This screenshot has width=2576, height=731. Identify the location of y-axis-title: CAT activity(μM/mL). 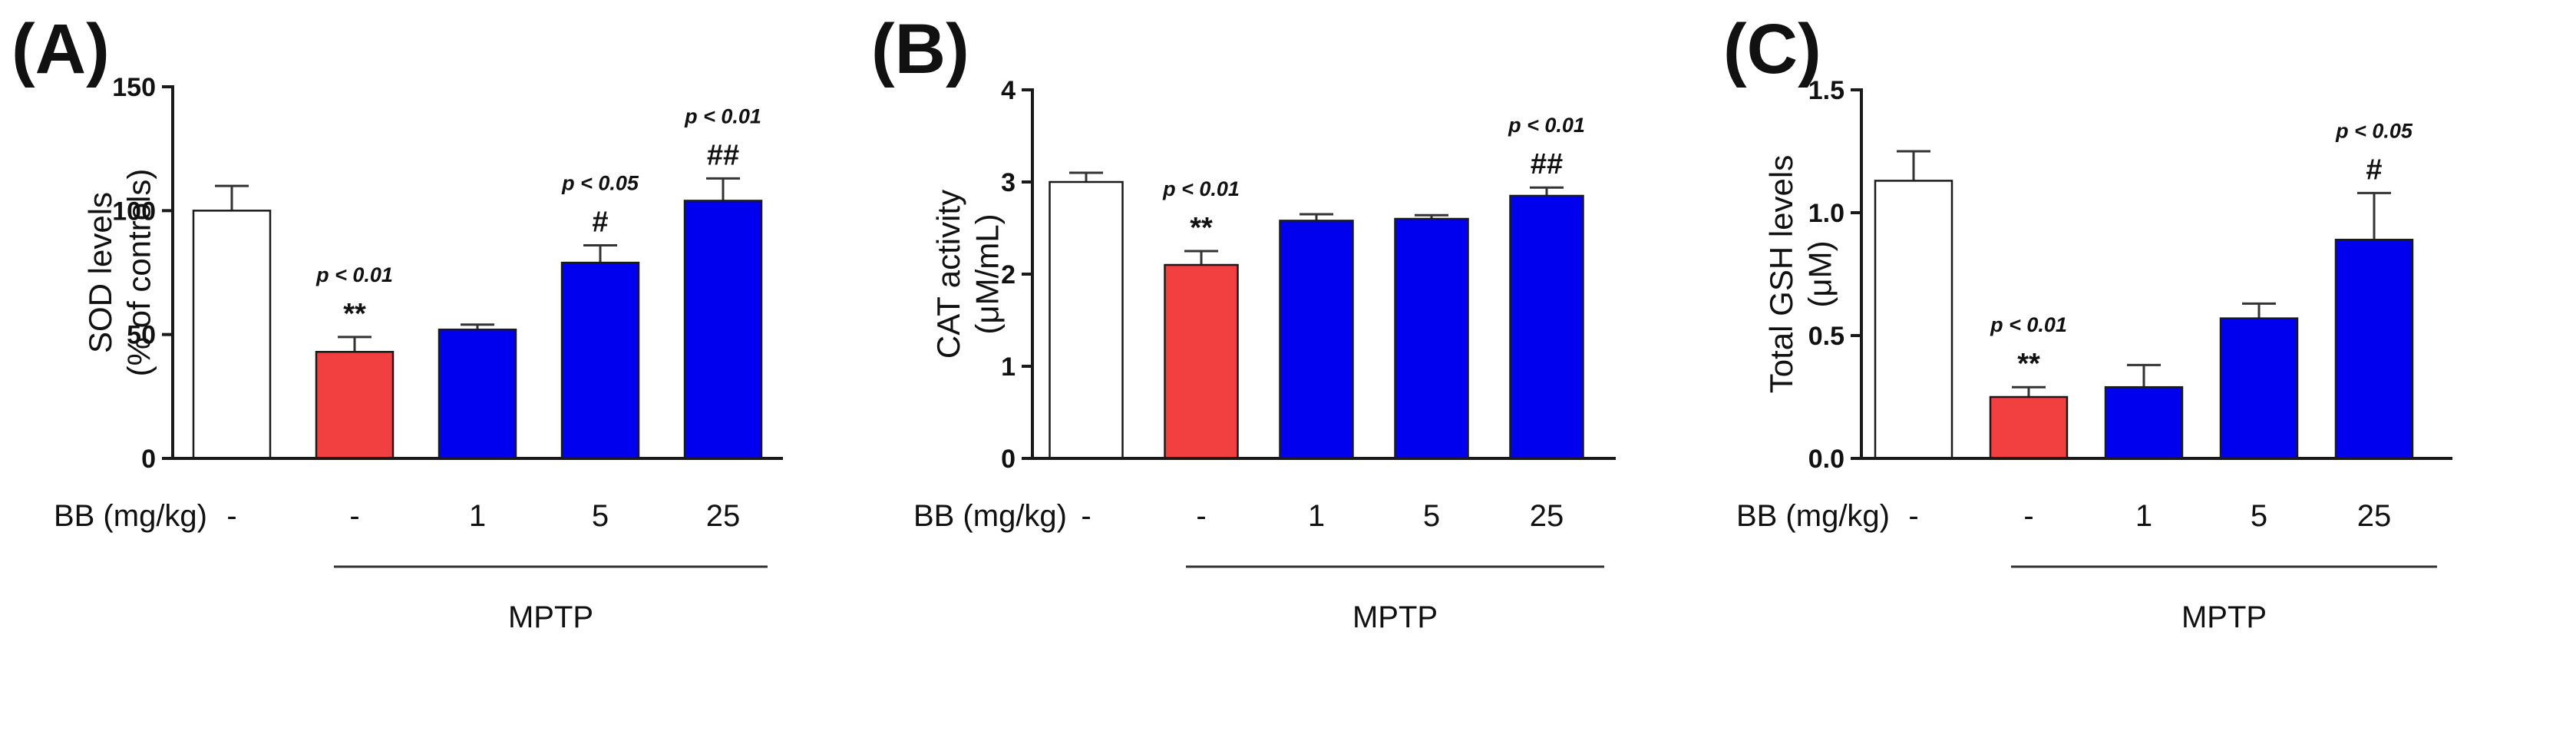
(967, 274).